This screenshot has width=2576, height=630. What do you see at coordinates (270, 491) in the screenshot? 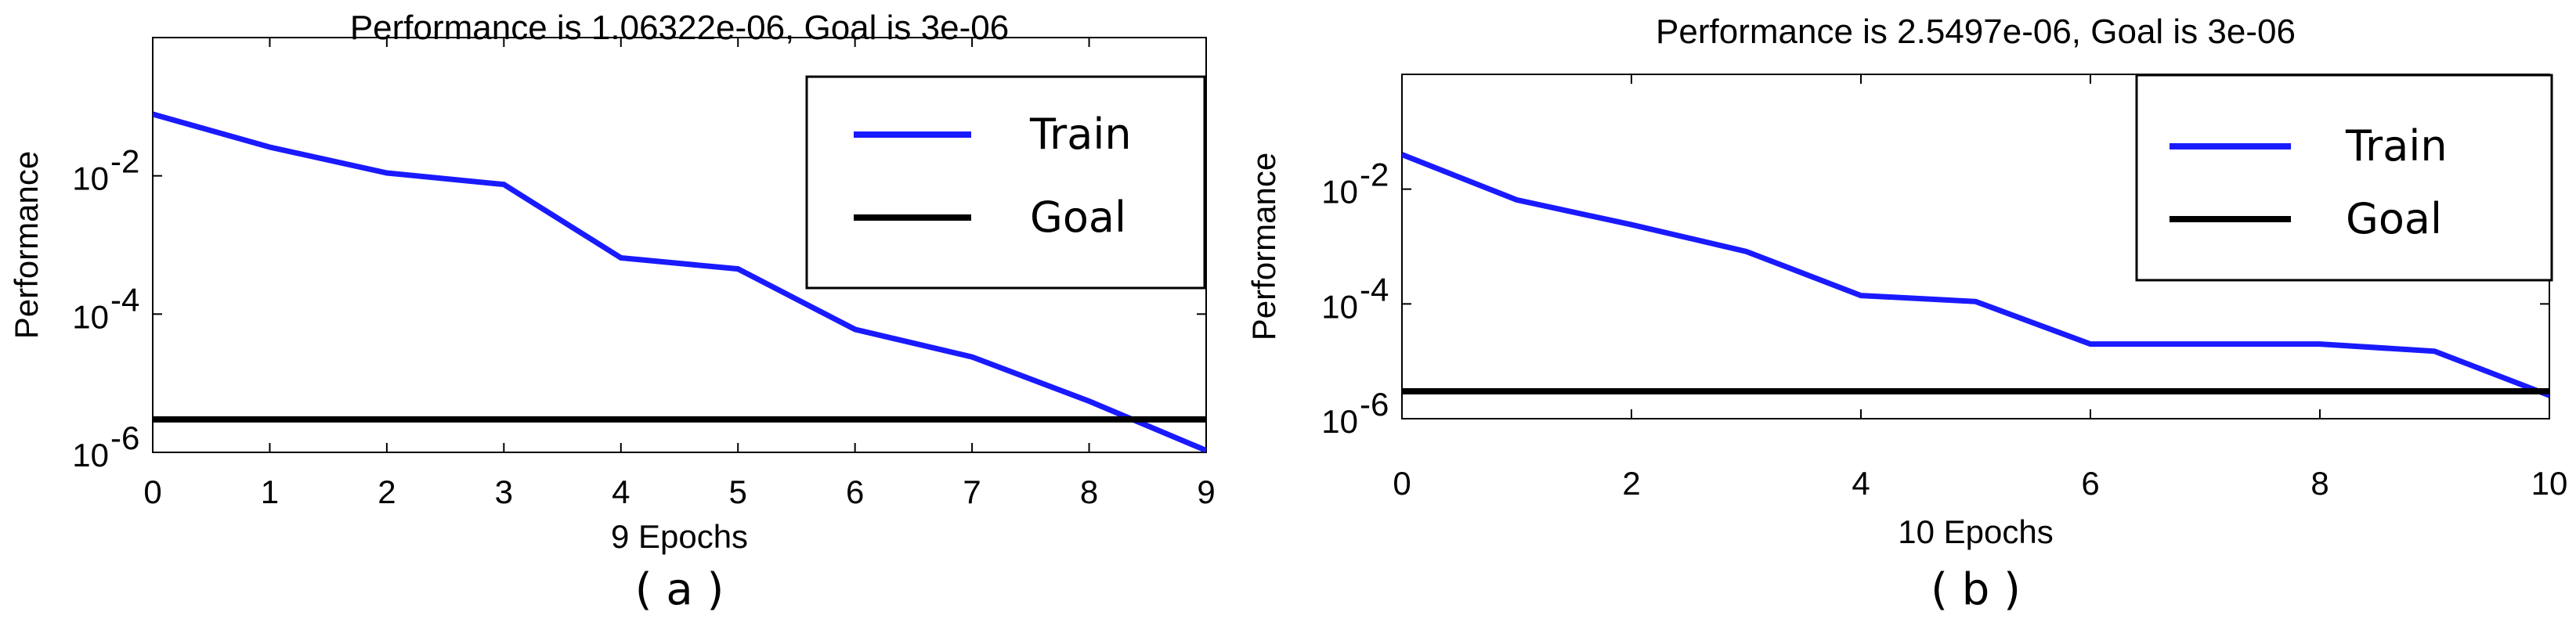
I see `x-tick-label: 1` at bounding box center [270, 491].